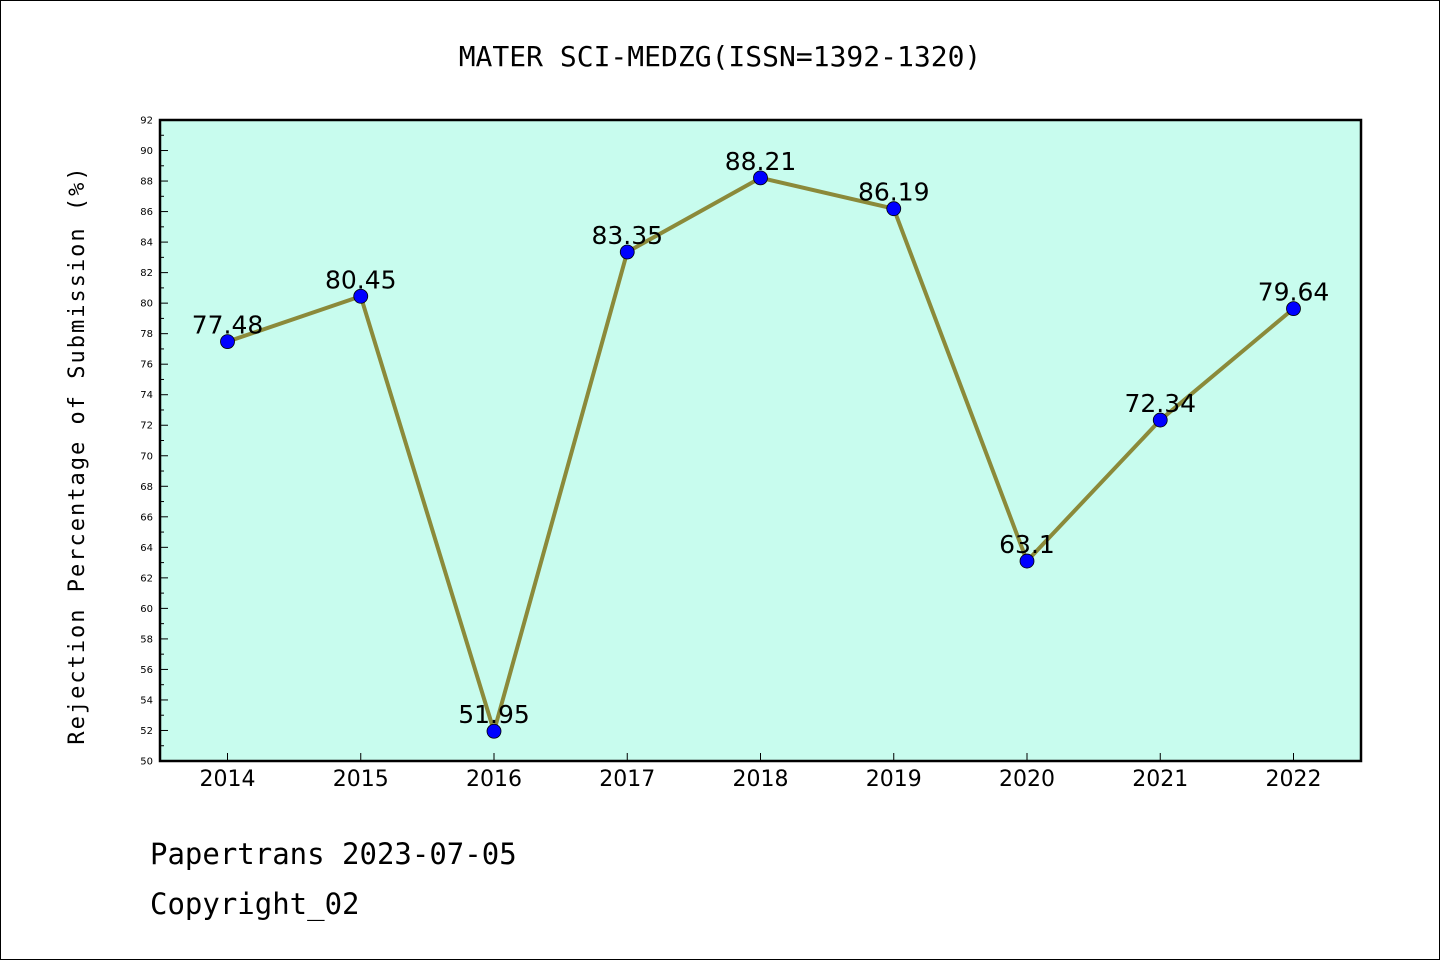 The width and height of the screenshot is (1440, 960). I want to click on y-tick-label: 92, so click(146, 121).